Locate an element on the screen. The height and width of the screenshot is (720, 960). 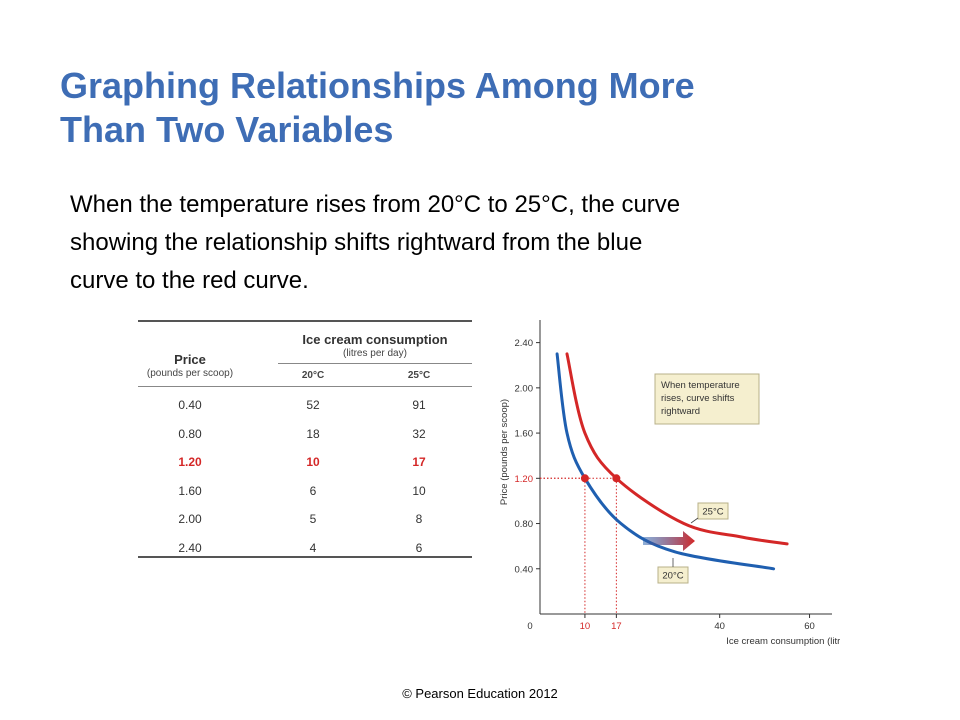
col-20-header: 20°C is located at coordinates (313, 375).